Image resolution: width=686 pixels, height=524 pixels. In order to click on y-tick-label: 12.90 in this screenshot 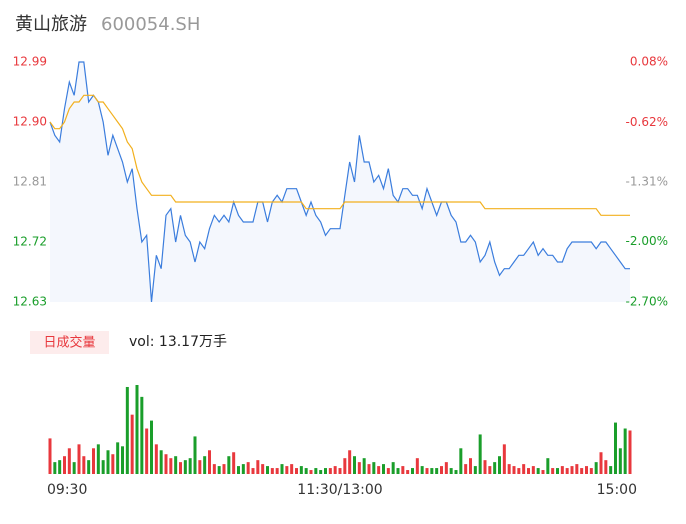, I will do `click(30, 122)`.